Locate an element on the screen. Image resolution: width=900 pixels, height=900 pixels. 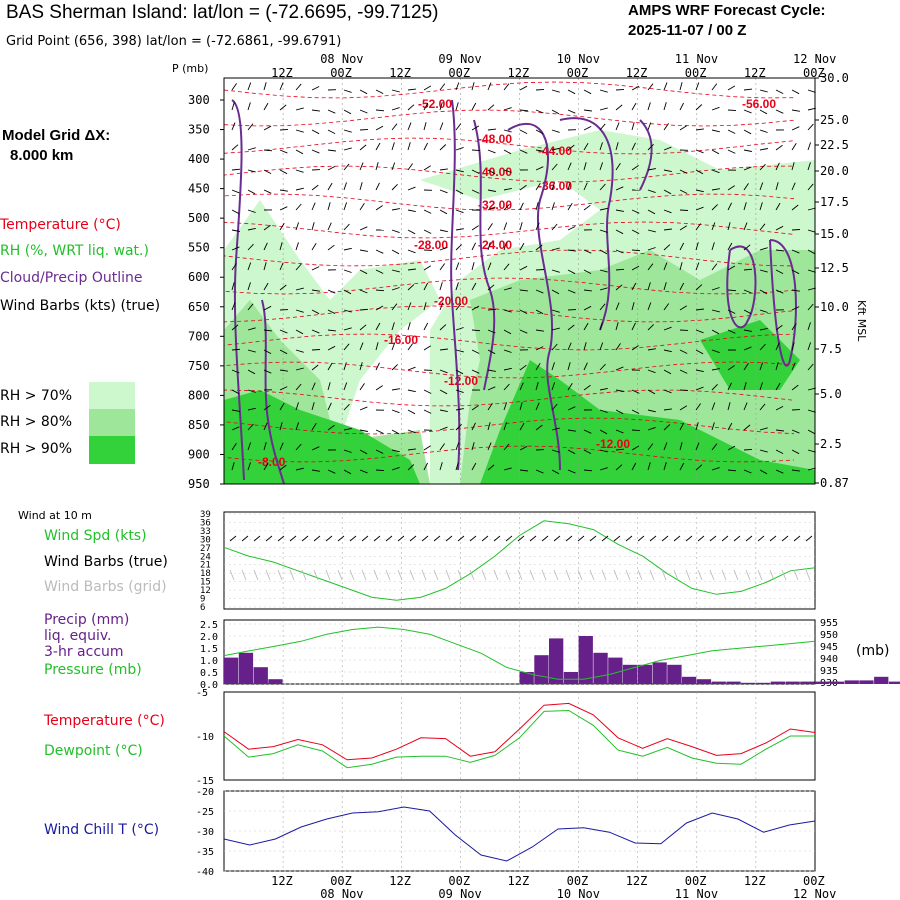
legend-pressure: Pressure (mb) is located at coordinates (93, 670).